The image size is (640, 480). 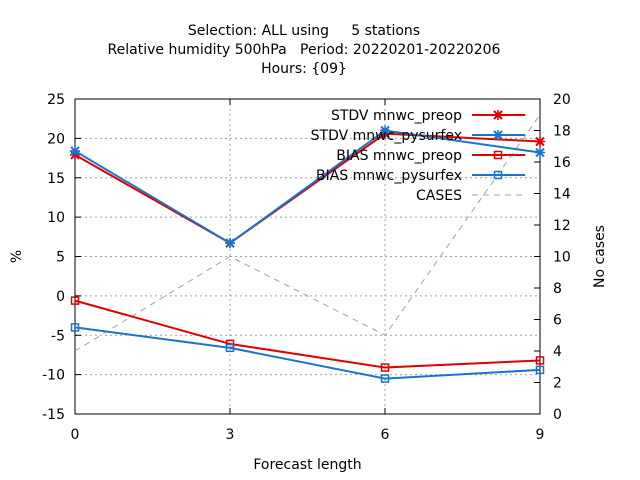 I want to click on legend-label: BIAS mnwc_preop, so click(x=399, y=156).